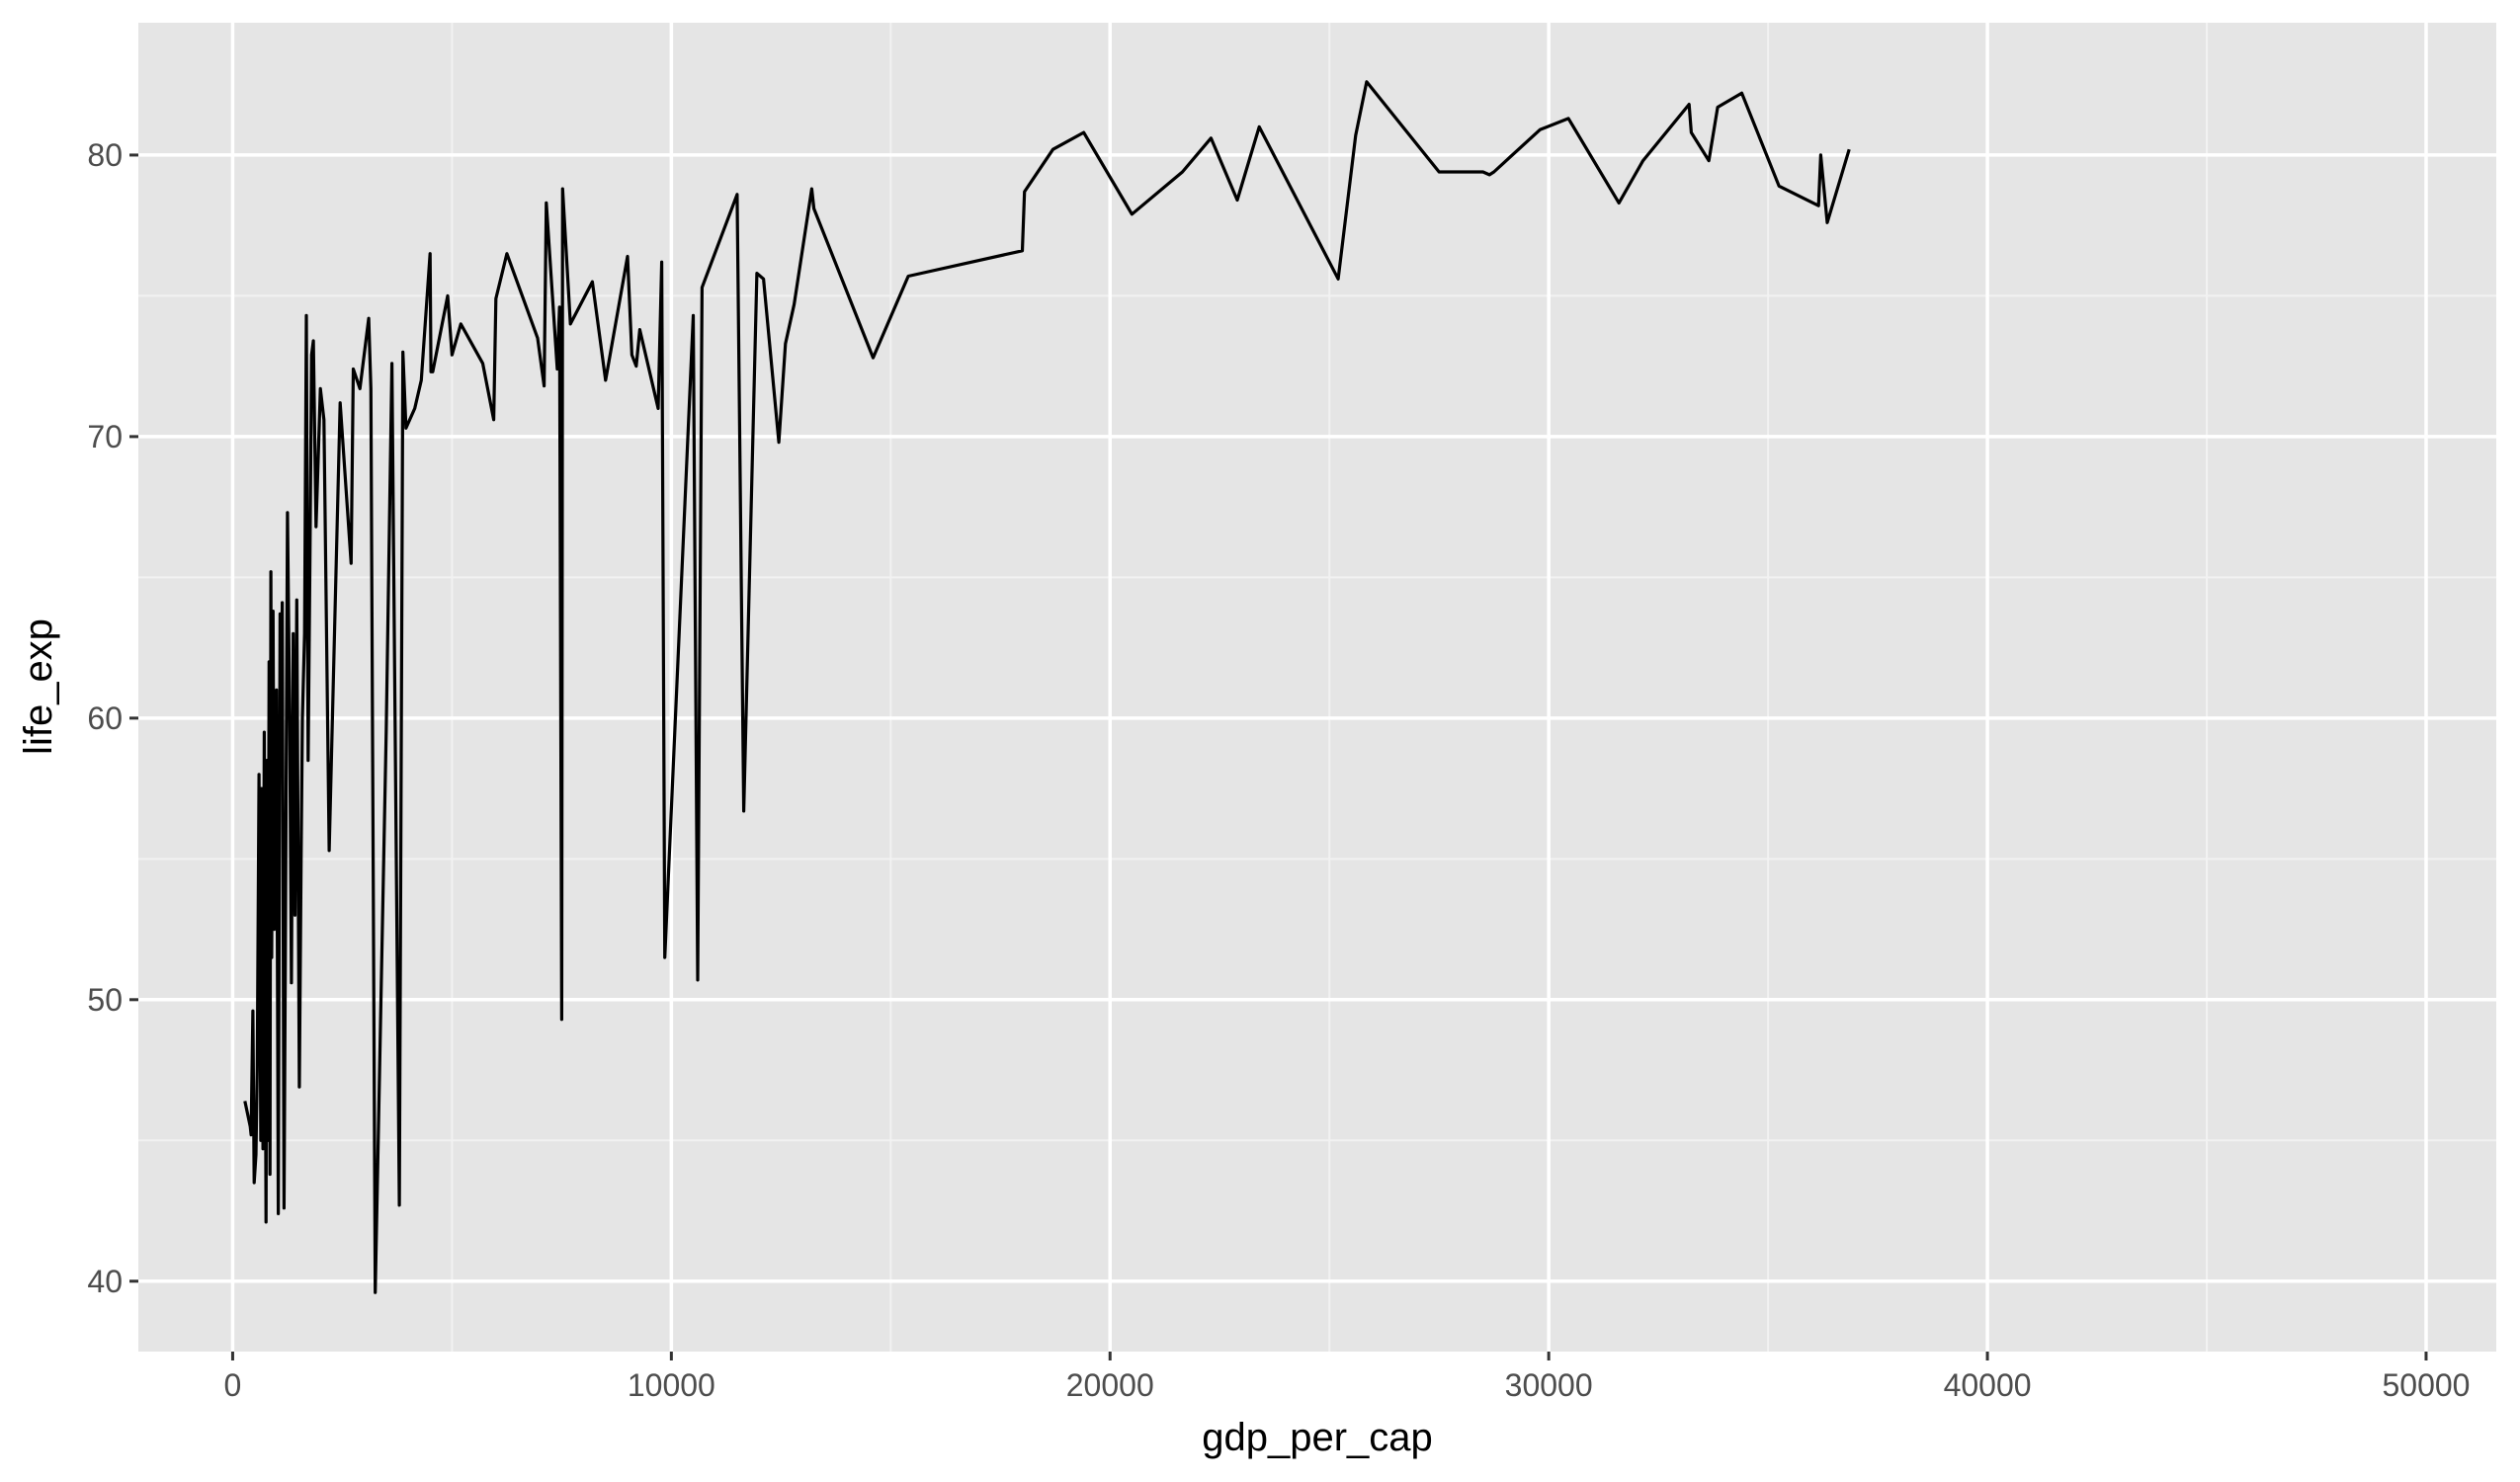  I want to click on x-axis-title: gdp_per_cap, so click(1317, 1437).